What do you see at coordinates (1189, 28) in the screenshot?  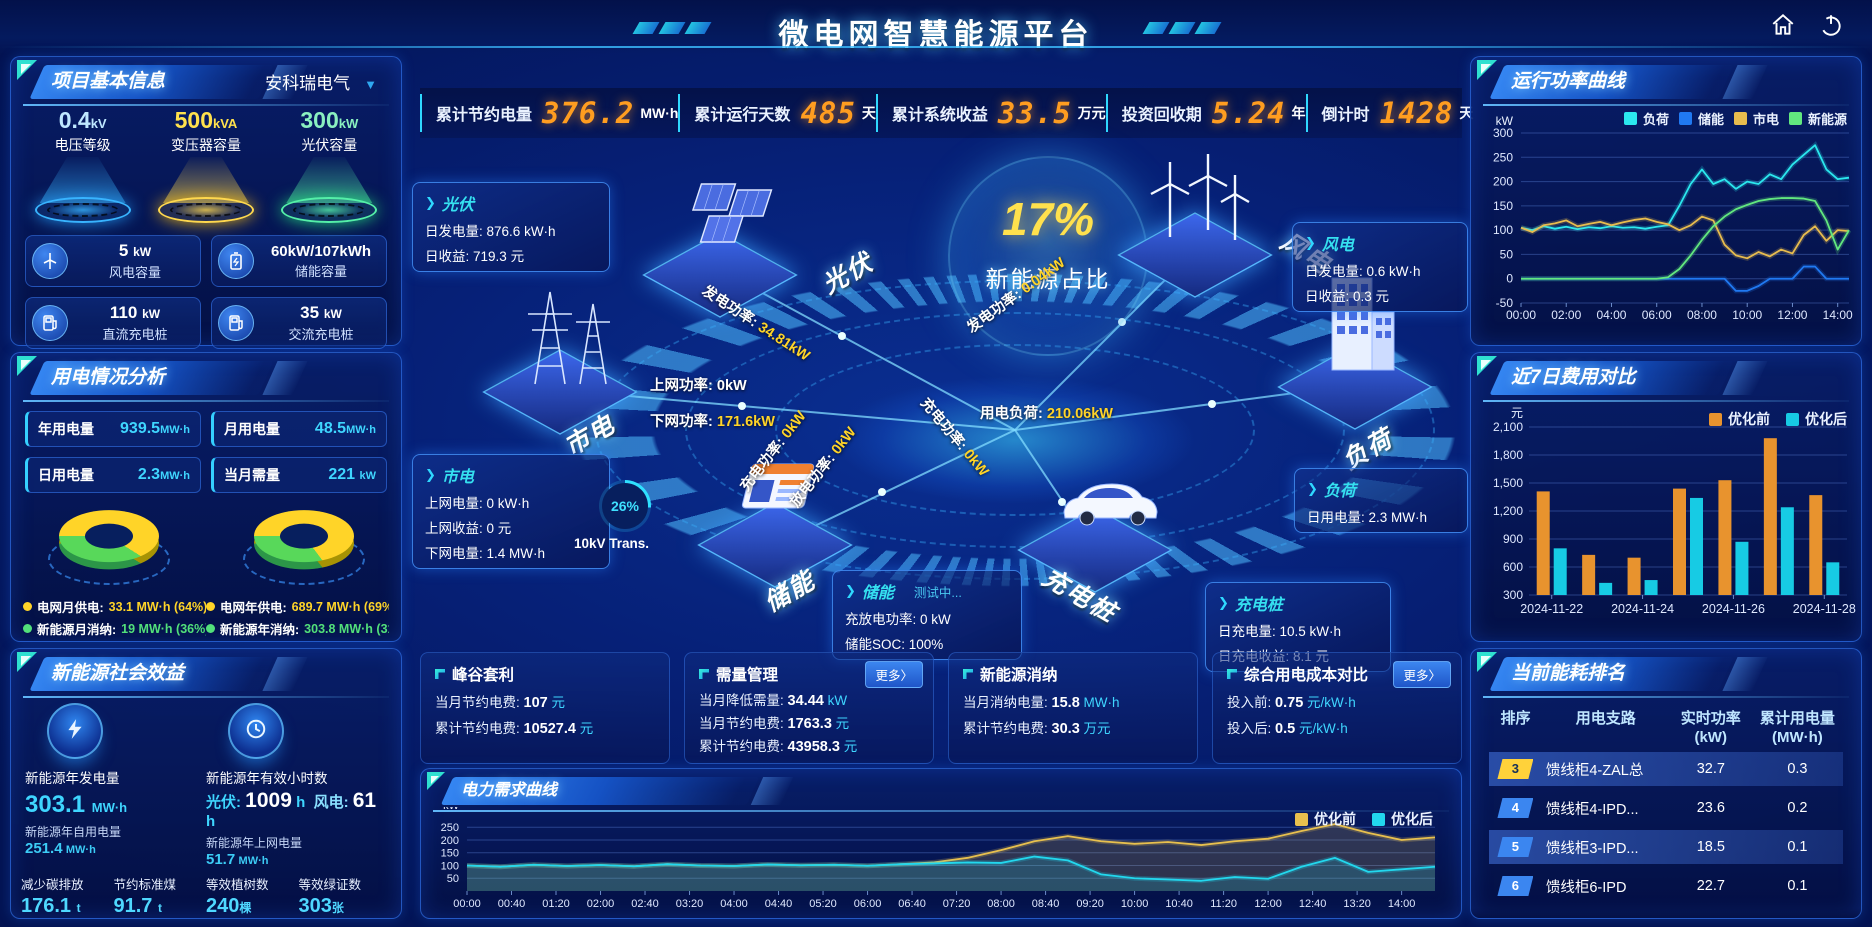 I see `title-deco-right` at bounding box center [1189, 28].